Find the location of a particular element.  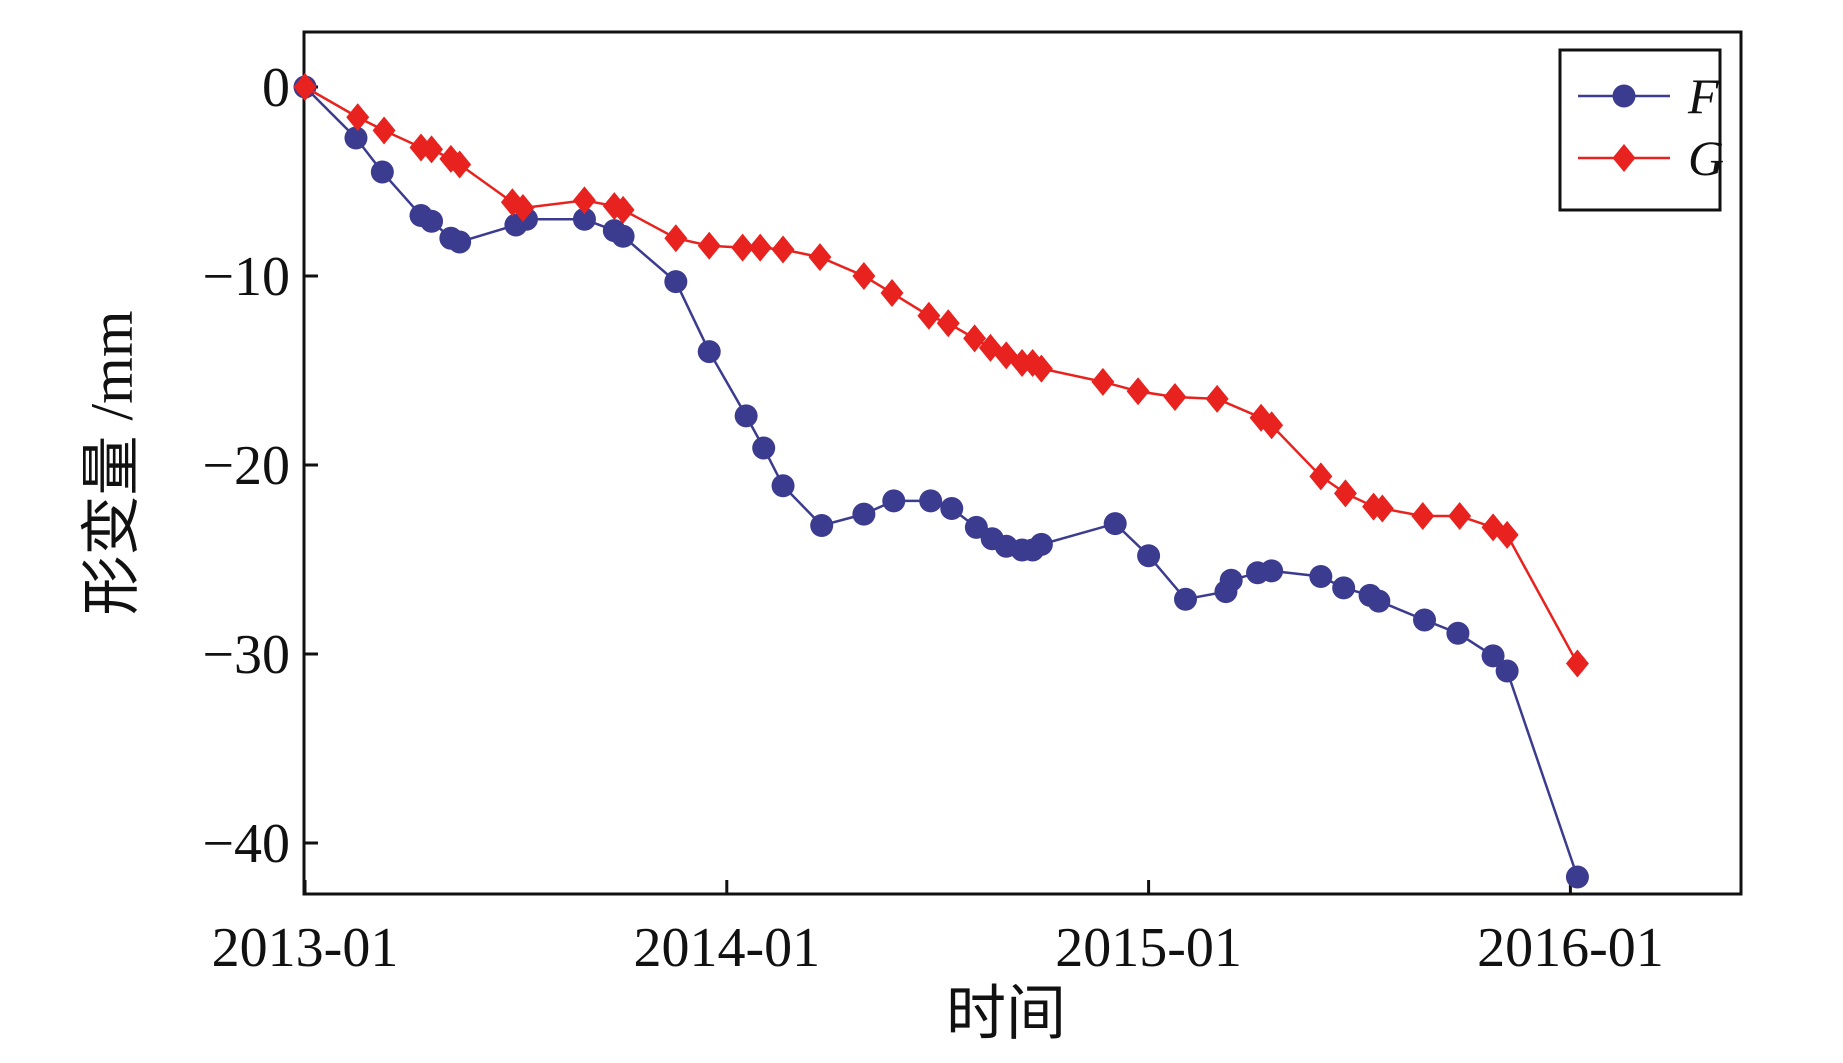

x-tick-label: 2013-01 is located at coordinates (305, 948).